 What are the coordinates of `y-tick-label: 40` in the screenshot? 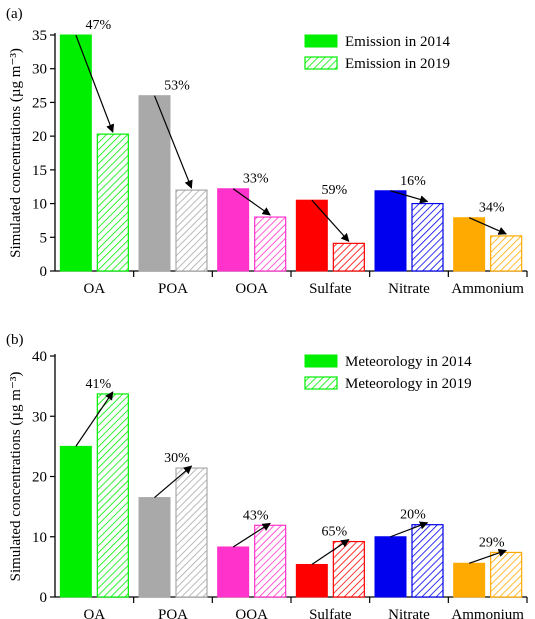 It's located at (39, 357).